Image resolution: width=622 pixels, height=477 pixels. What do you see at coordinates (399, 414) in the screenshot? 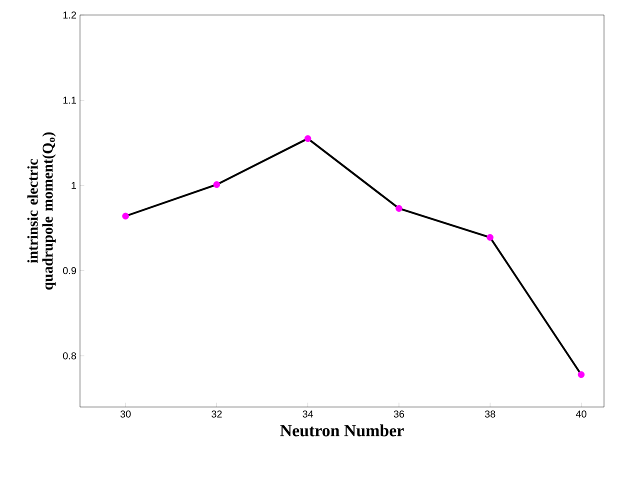
I see `x-tick-label: 36` at bounding box center [399, 414].